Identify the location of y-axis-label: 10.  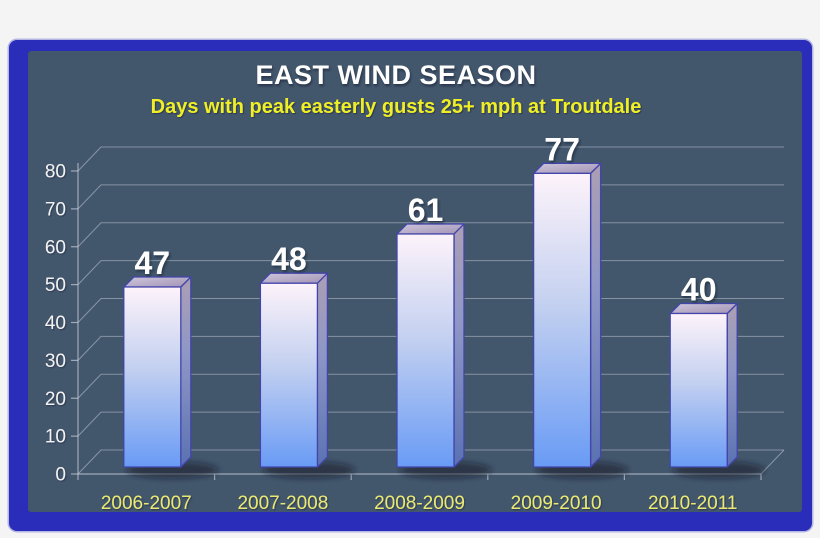
(55, 437).